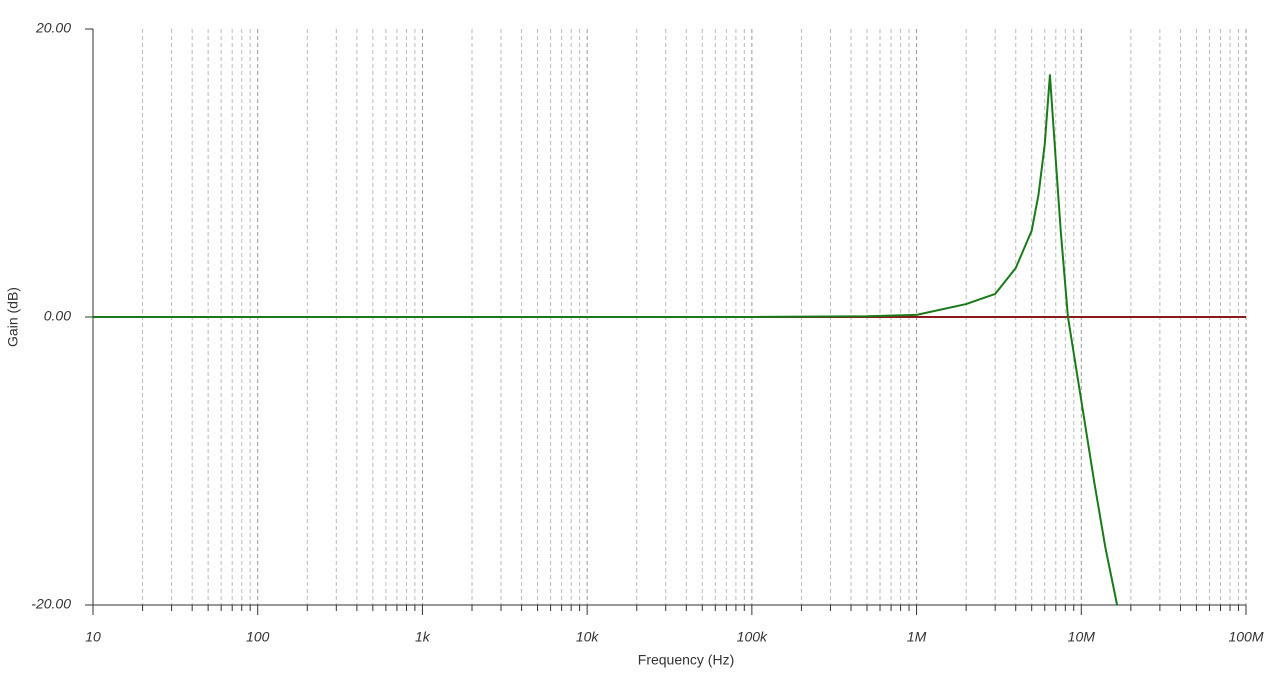  What do you see at coordinates (53, 28) in the screenshot?
I see `y-tick-label: 20.00` at bounding box center [53, 28].